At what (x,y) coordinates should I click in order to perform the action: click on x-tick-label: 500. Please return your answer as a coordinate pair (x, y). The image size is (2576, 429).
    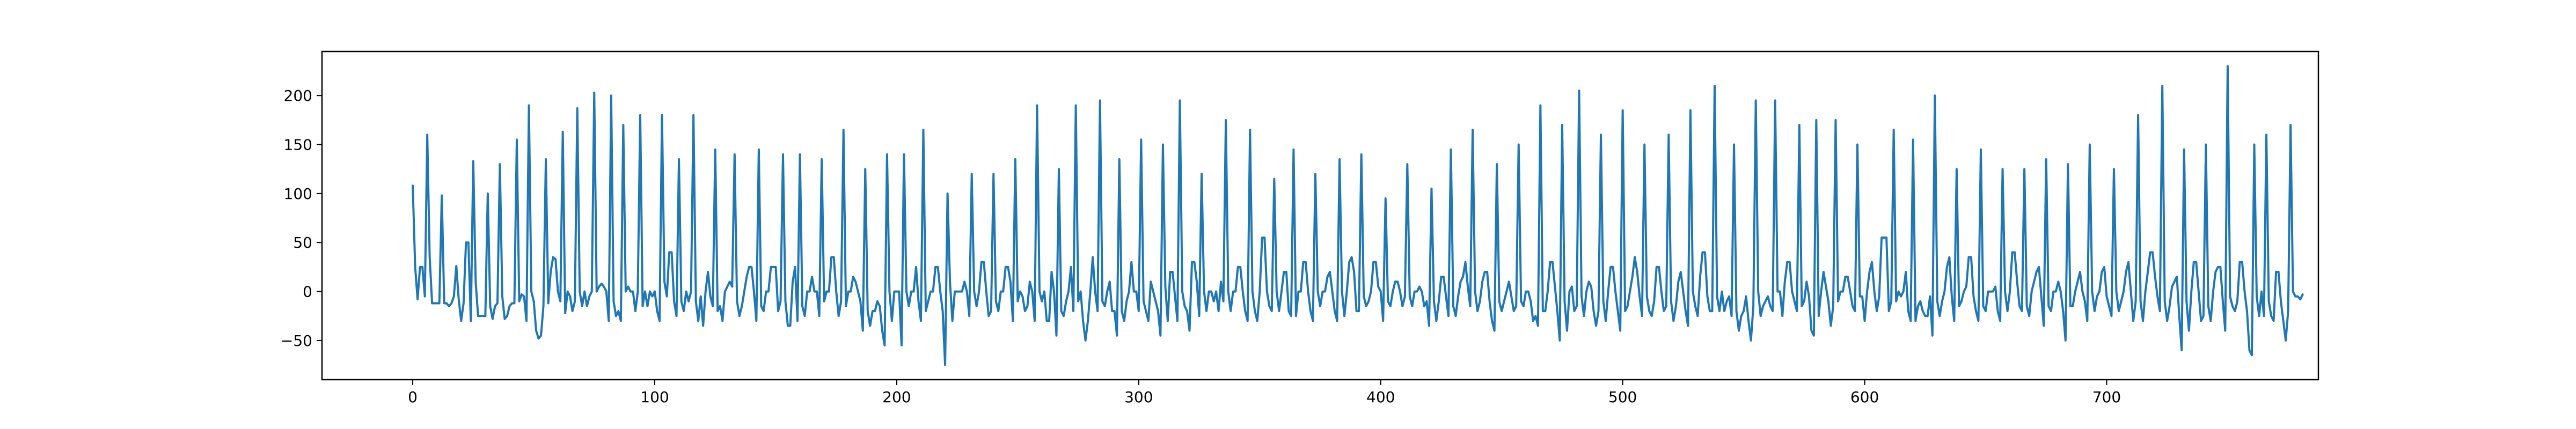
    Looking at the image, I should click on (1622, 397).